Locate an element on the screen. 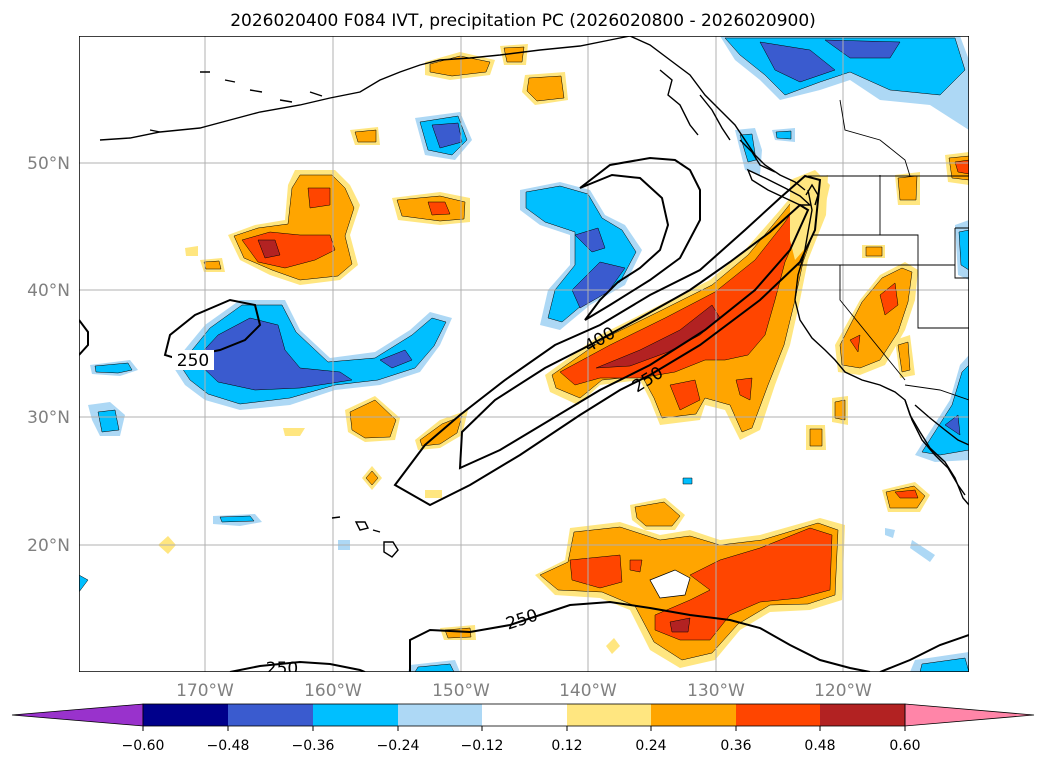  colorbar-tick-label: −0.24 is located at coordinates (398, 746).